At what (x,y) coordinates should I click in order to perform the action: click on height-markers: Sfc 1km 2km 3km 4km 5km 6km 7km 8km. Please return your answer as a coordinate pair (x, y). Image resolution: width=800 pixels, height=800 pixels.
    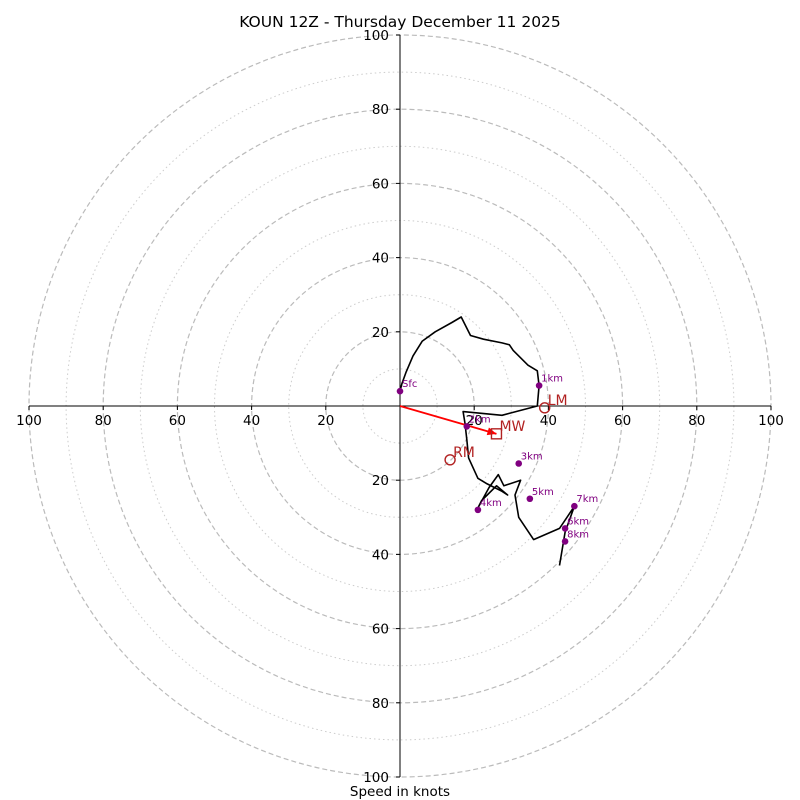
    Looking at the image, I should click on (497, 459).